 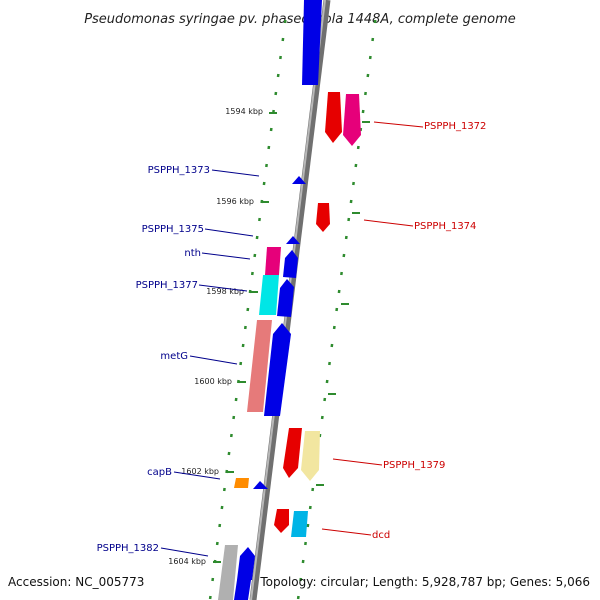 What do you see at coordinates (312, 42) in the screenshot?
I see `gene-block-blue` at bounding box center [312, 42].